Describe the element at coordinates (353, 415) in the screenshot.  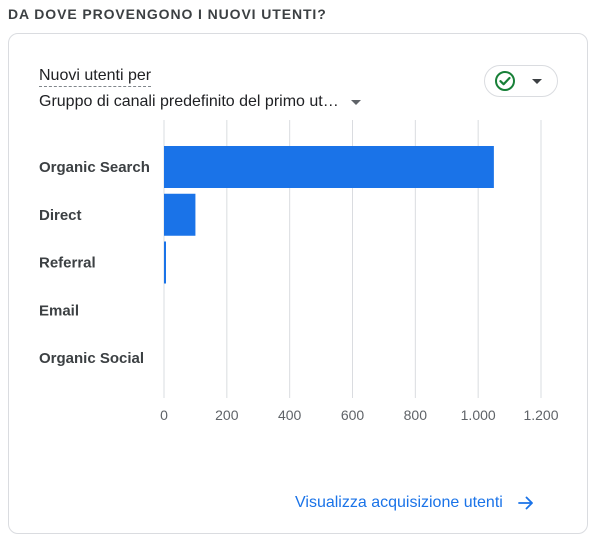
I see `x-tick-label: 600` at that location.